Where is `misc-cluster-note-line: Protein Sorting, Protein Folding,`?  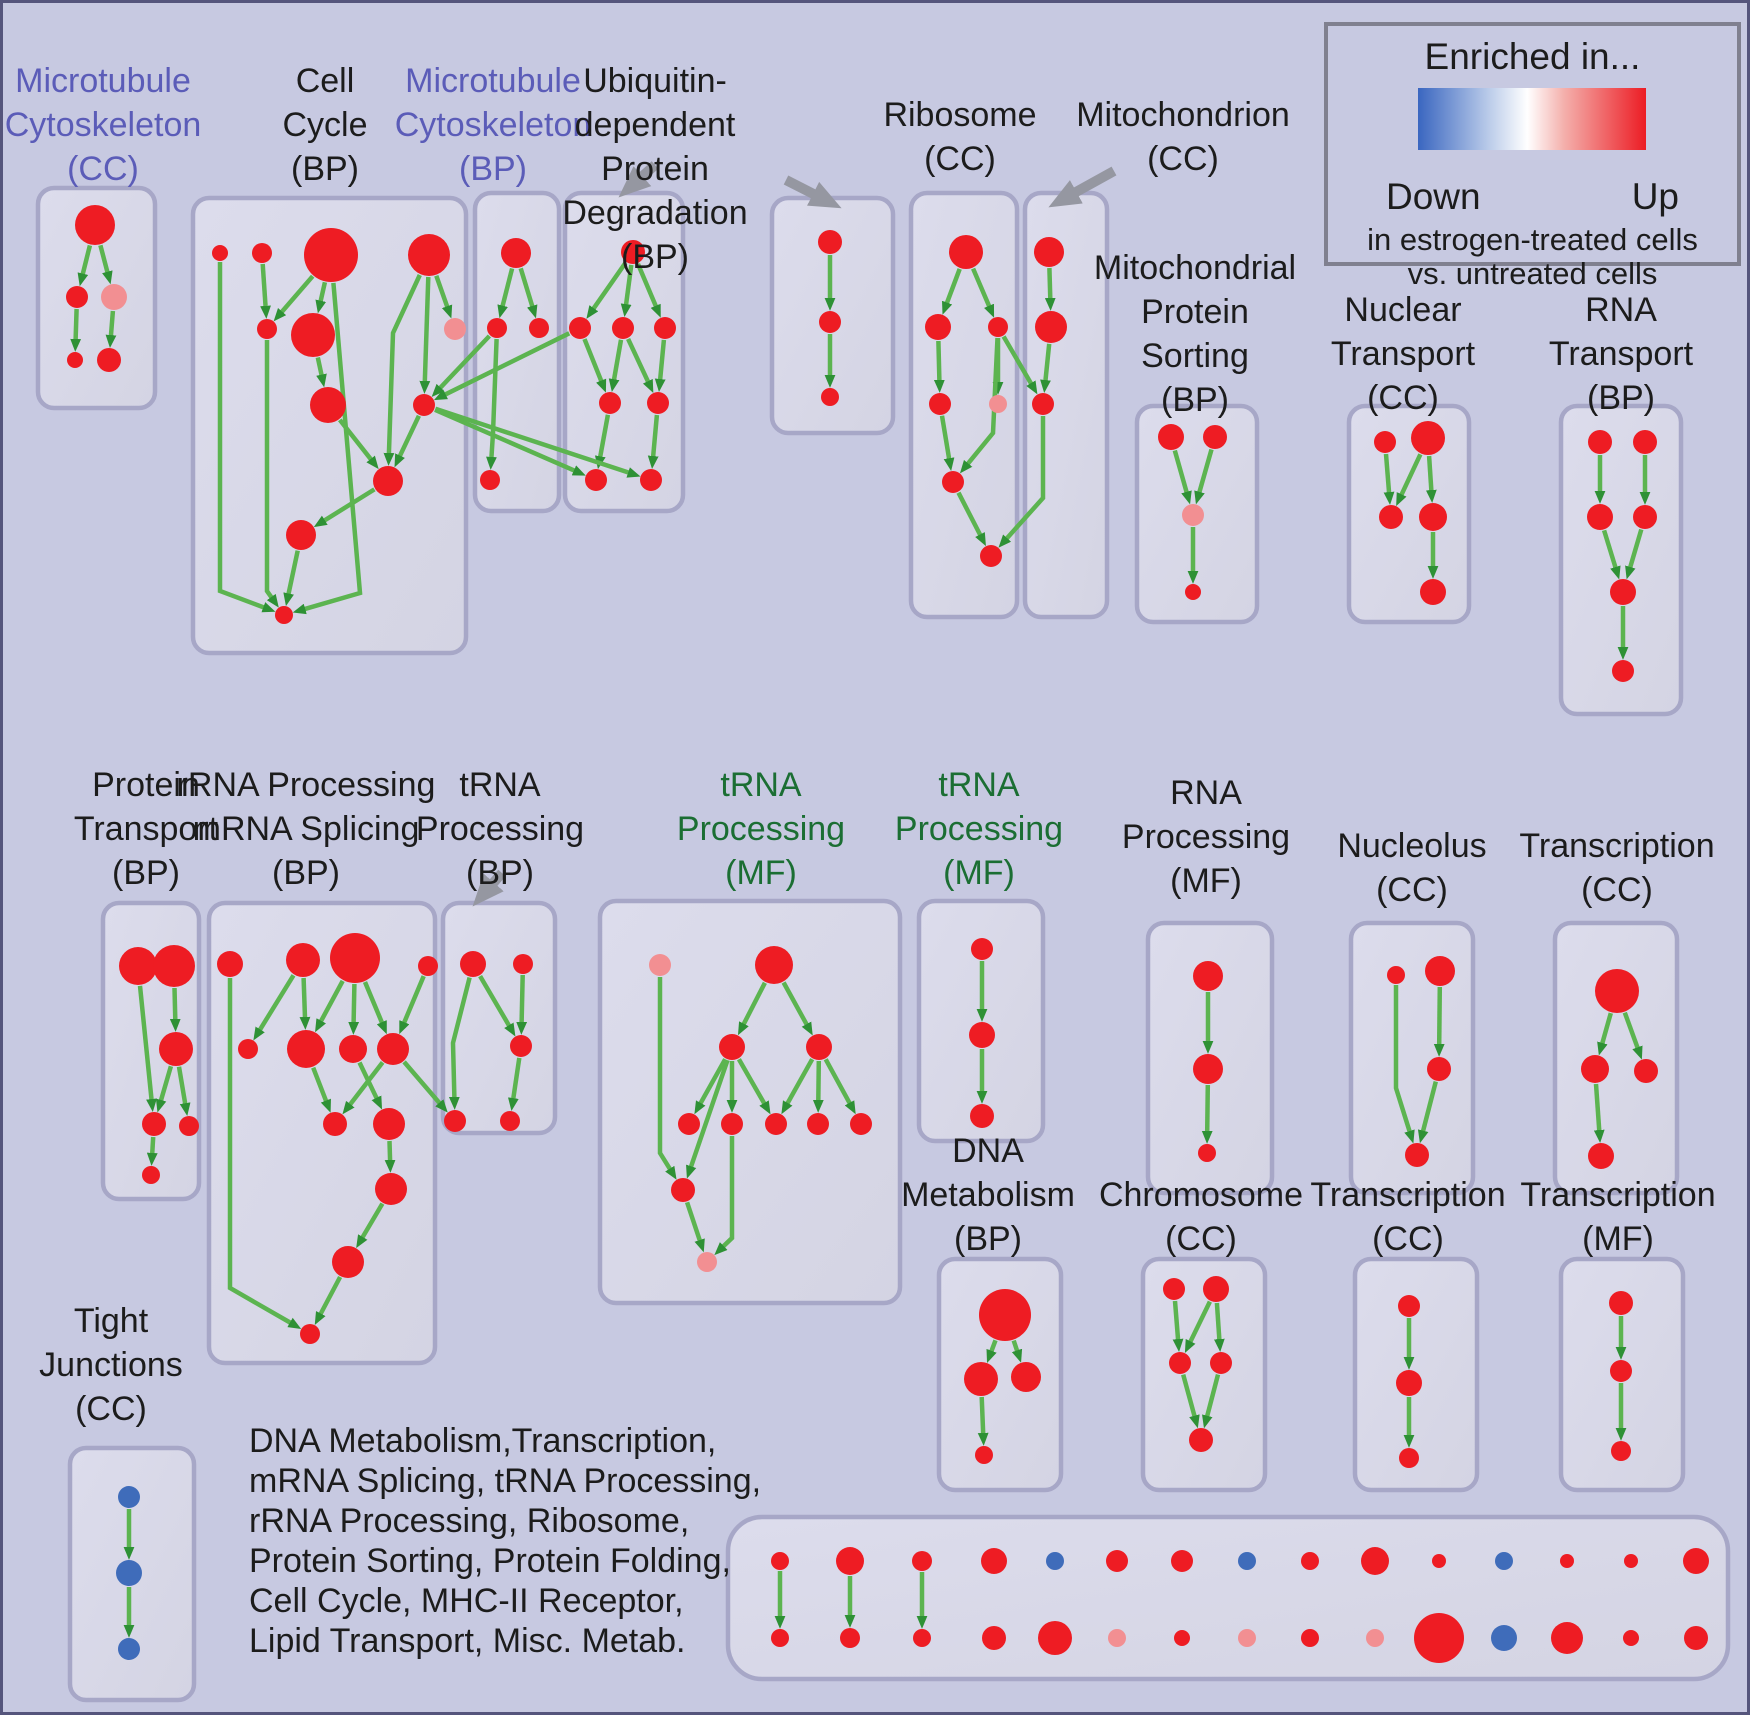
misc-cluster-note-line: Protein Sorting, Protein Folding, is located at coordinates (490, 1561).